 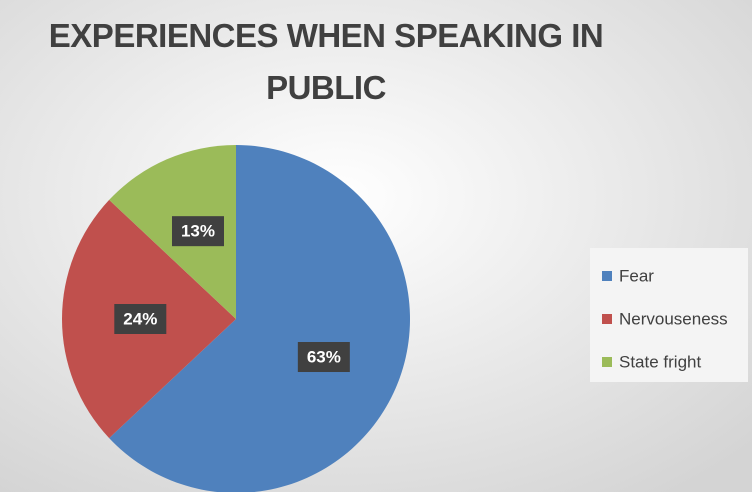 What do you see at coordinates (660, 361) in the screenshot?
I see `legend-label: State fright` at bounding box center [660, 361].